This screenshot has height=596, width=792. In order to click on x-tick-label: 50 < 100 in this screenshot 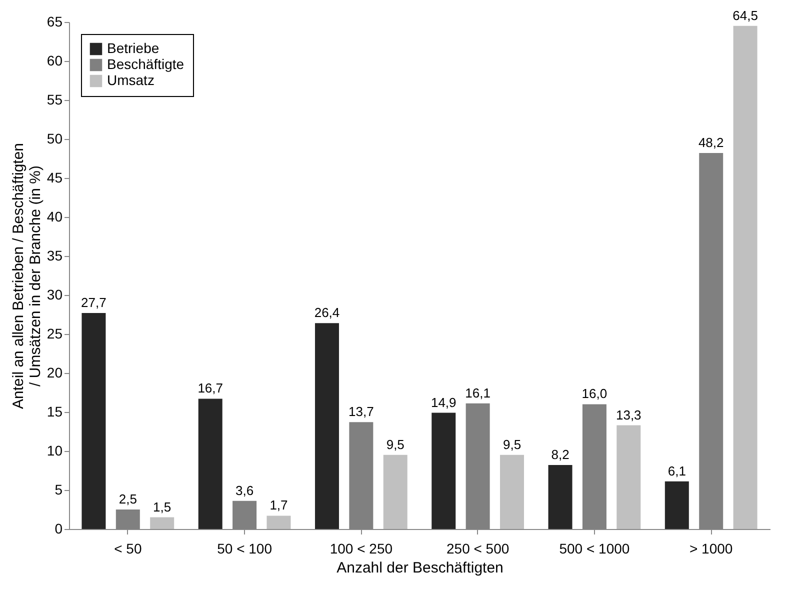, I will do `click(244, 548)`.